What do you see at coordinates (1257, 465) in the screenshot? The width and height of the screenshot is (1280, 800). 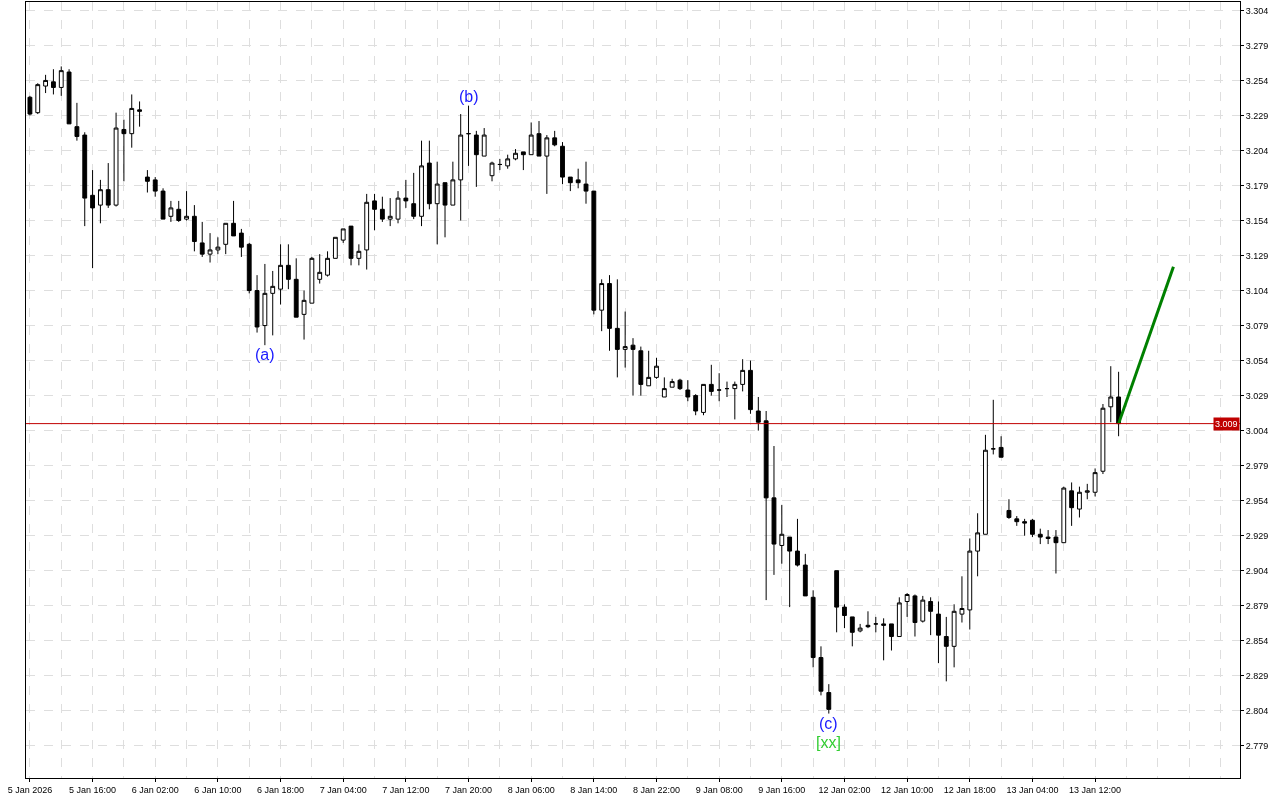 I see `y-tick-label: 2.979` at bounding box center [1257, 465].